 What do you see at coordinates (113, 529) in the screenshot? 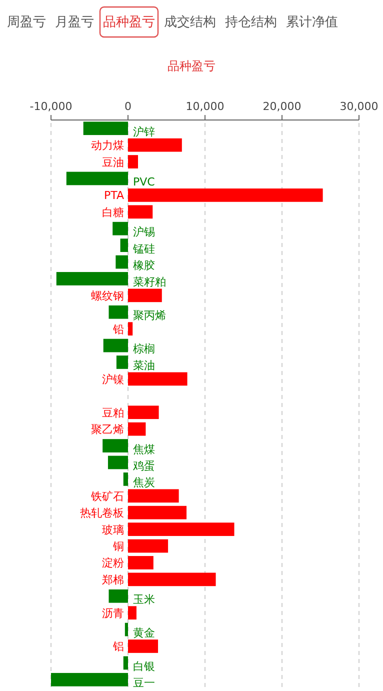
I see `y-tick-label: 玻璃` at bounding box center [113, 529].